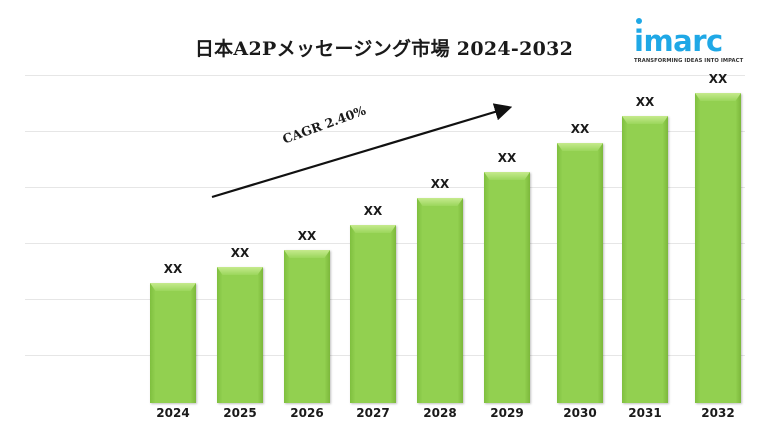  I want to click on x-tick-label: 2025, so click(240, 413).